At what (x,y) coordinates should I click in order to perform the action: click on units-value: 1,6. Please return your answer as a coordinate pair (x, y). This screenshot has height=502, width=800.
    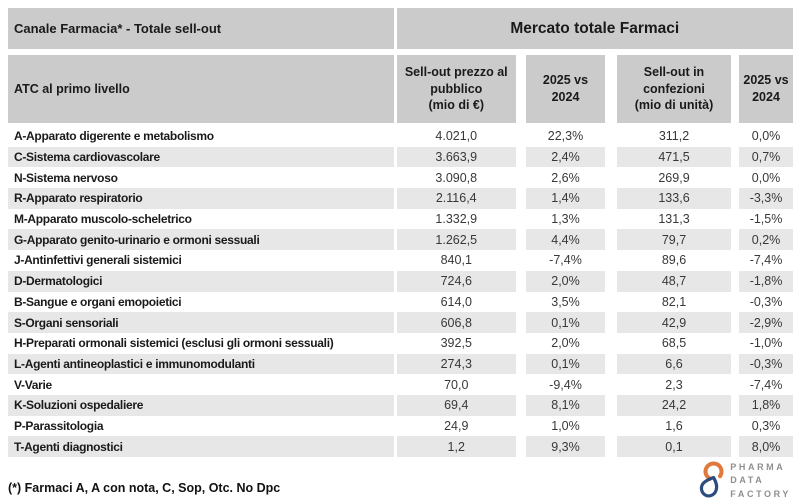
    Looking at the image, I should click on (675, 426).